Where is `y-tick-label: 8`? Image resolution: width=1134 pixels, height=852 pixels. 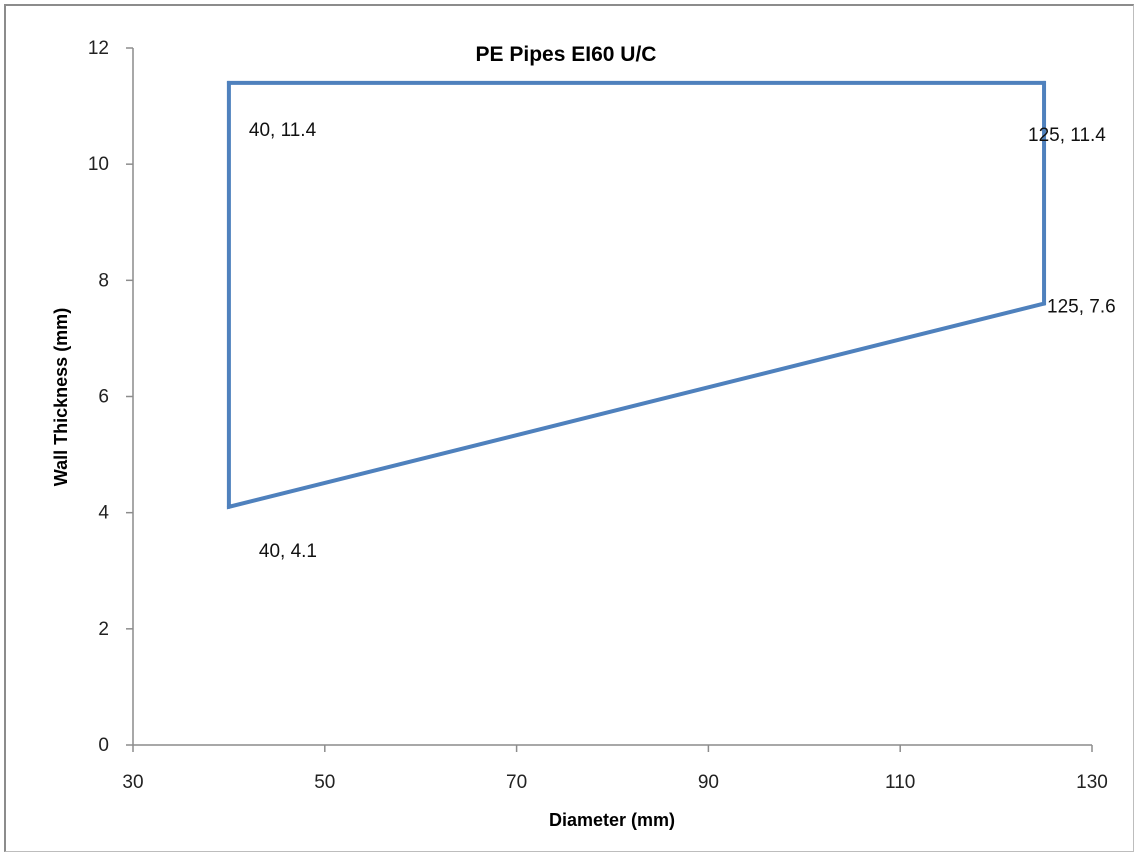 y-tick-label: 8 is located at coordinates (103, 280).